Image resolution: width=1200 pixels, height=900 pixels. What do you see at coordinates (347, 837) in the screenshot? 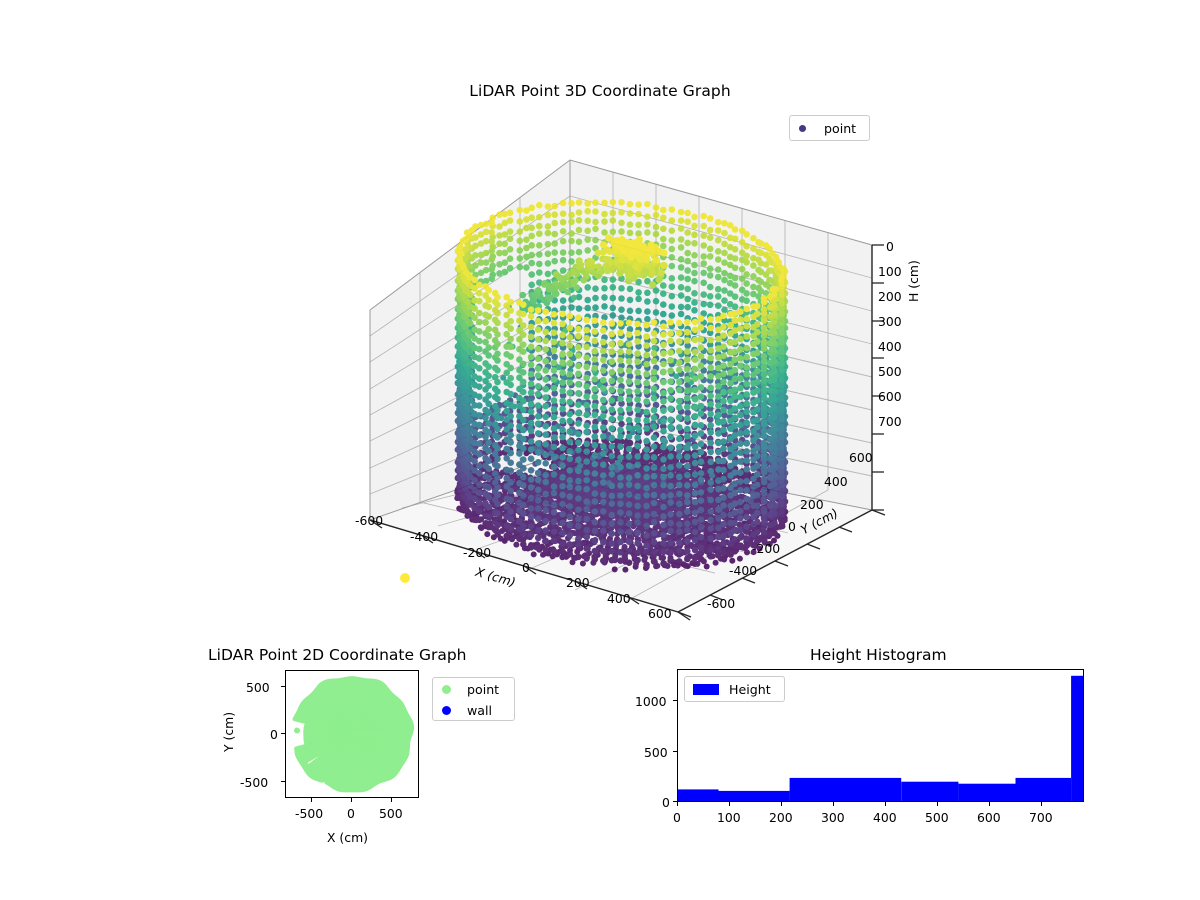
I see `plot2d-xaxis-label: X (cm)` at bounding box center [347, 837].